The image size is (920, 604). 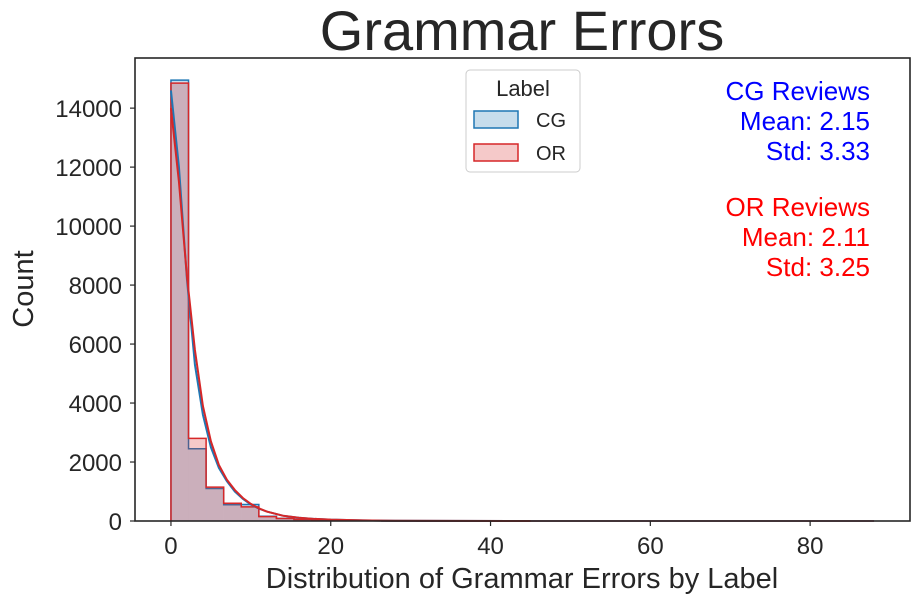 What do you see at coordinates (522, 579) in the screenshot?
I see `x-axis-label: Distribution of Grammar Errors by Label` at bounding box center [522, 579].